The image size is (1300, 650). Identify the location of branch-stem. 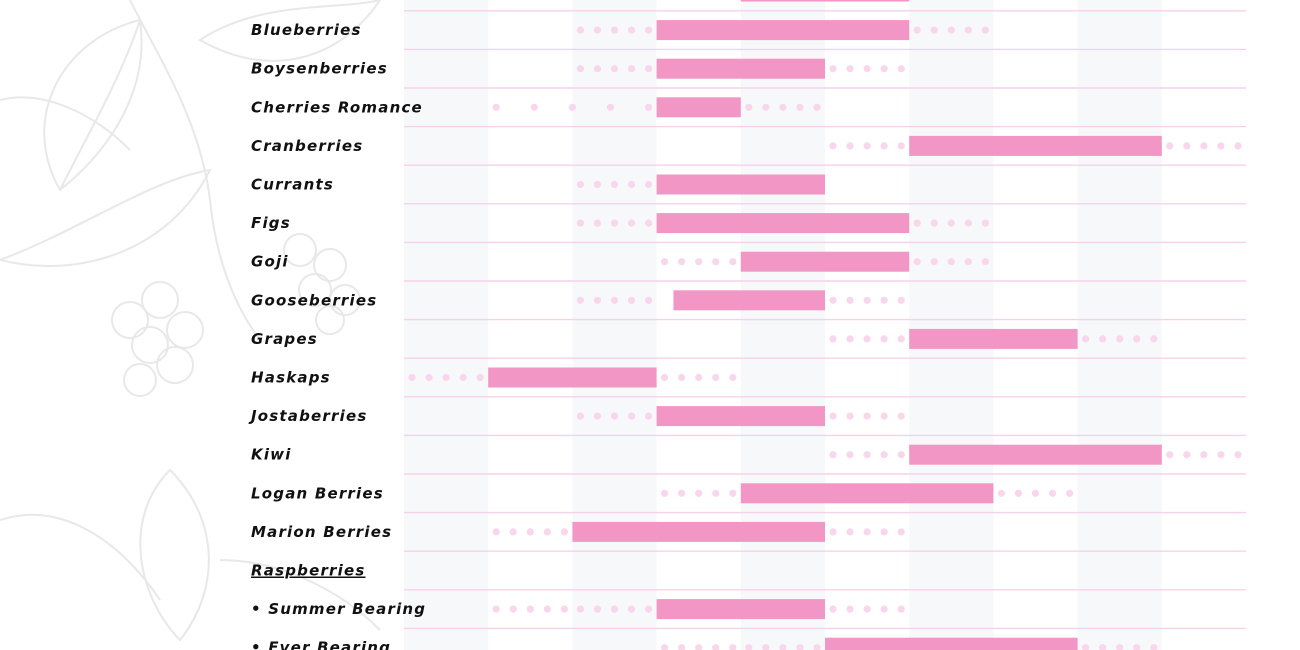
(195, 170).